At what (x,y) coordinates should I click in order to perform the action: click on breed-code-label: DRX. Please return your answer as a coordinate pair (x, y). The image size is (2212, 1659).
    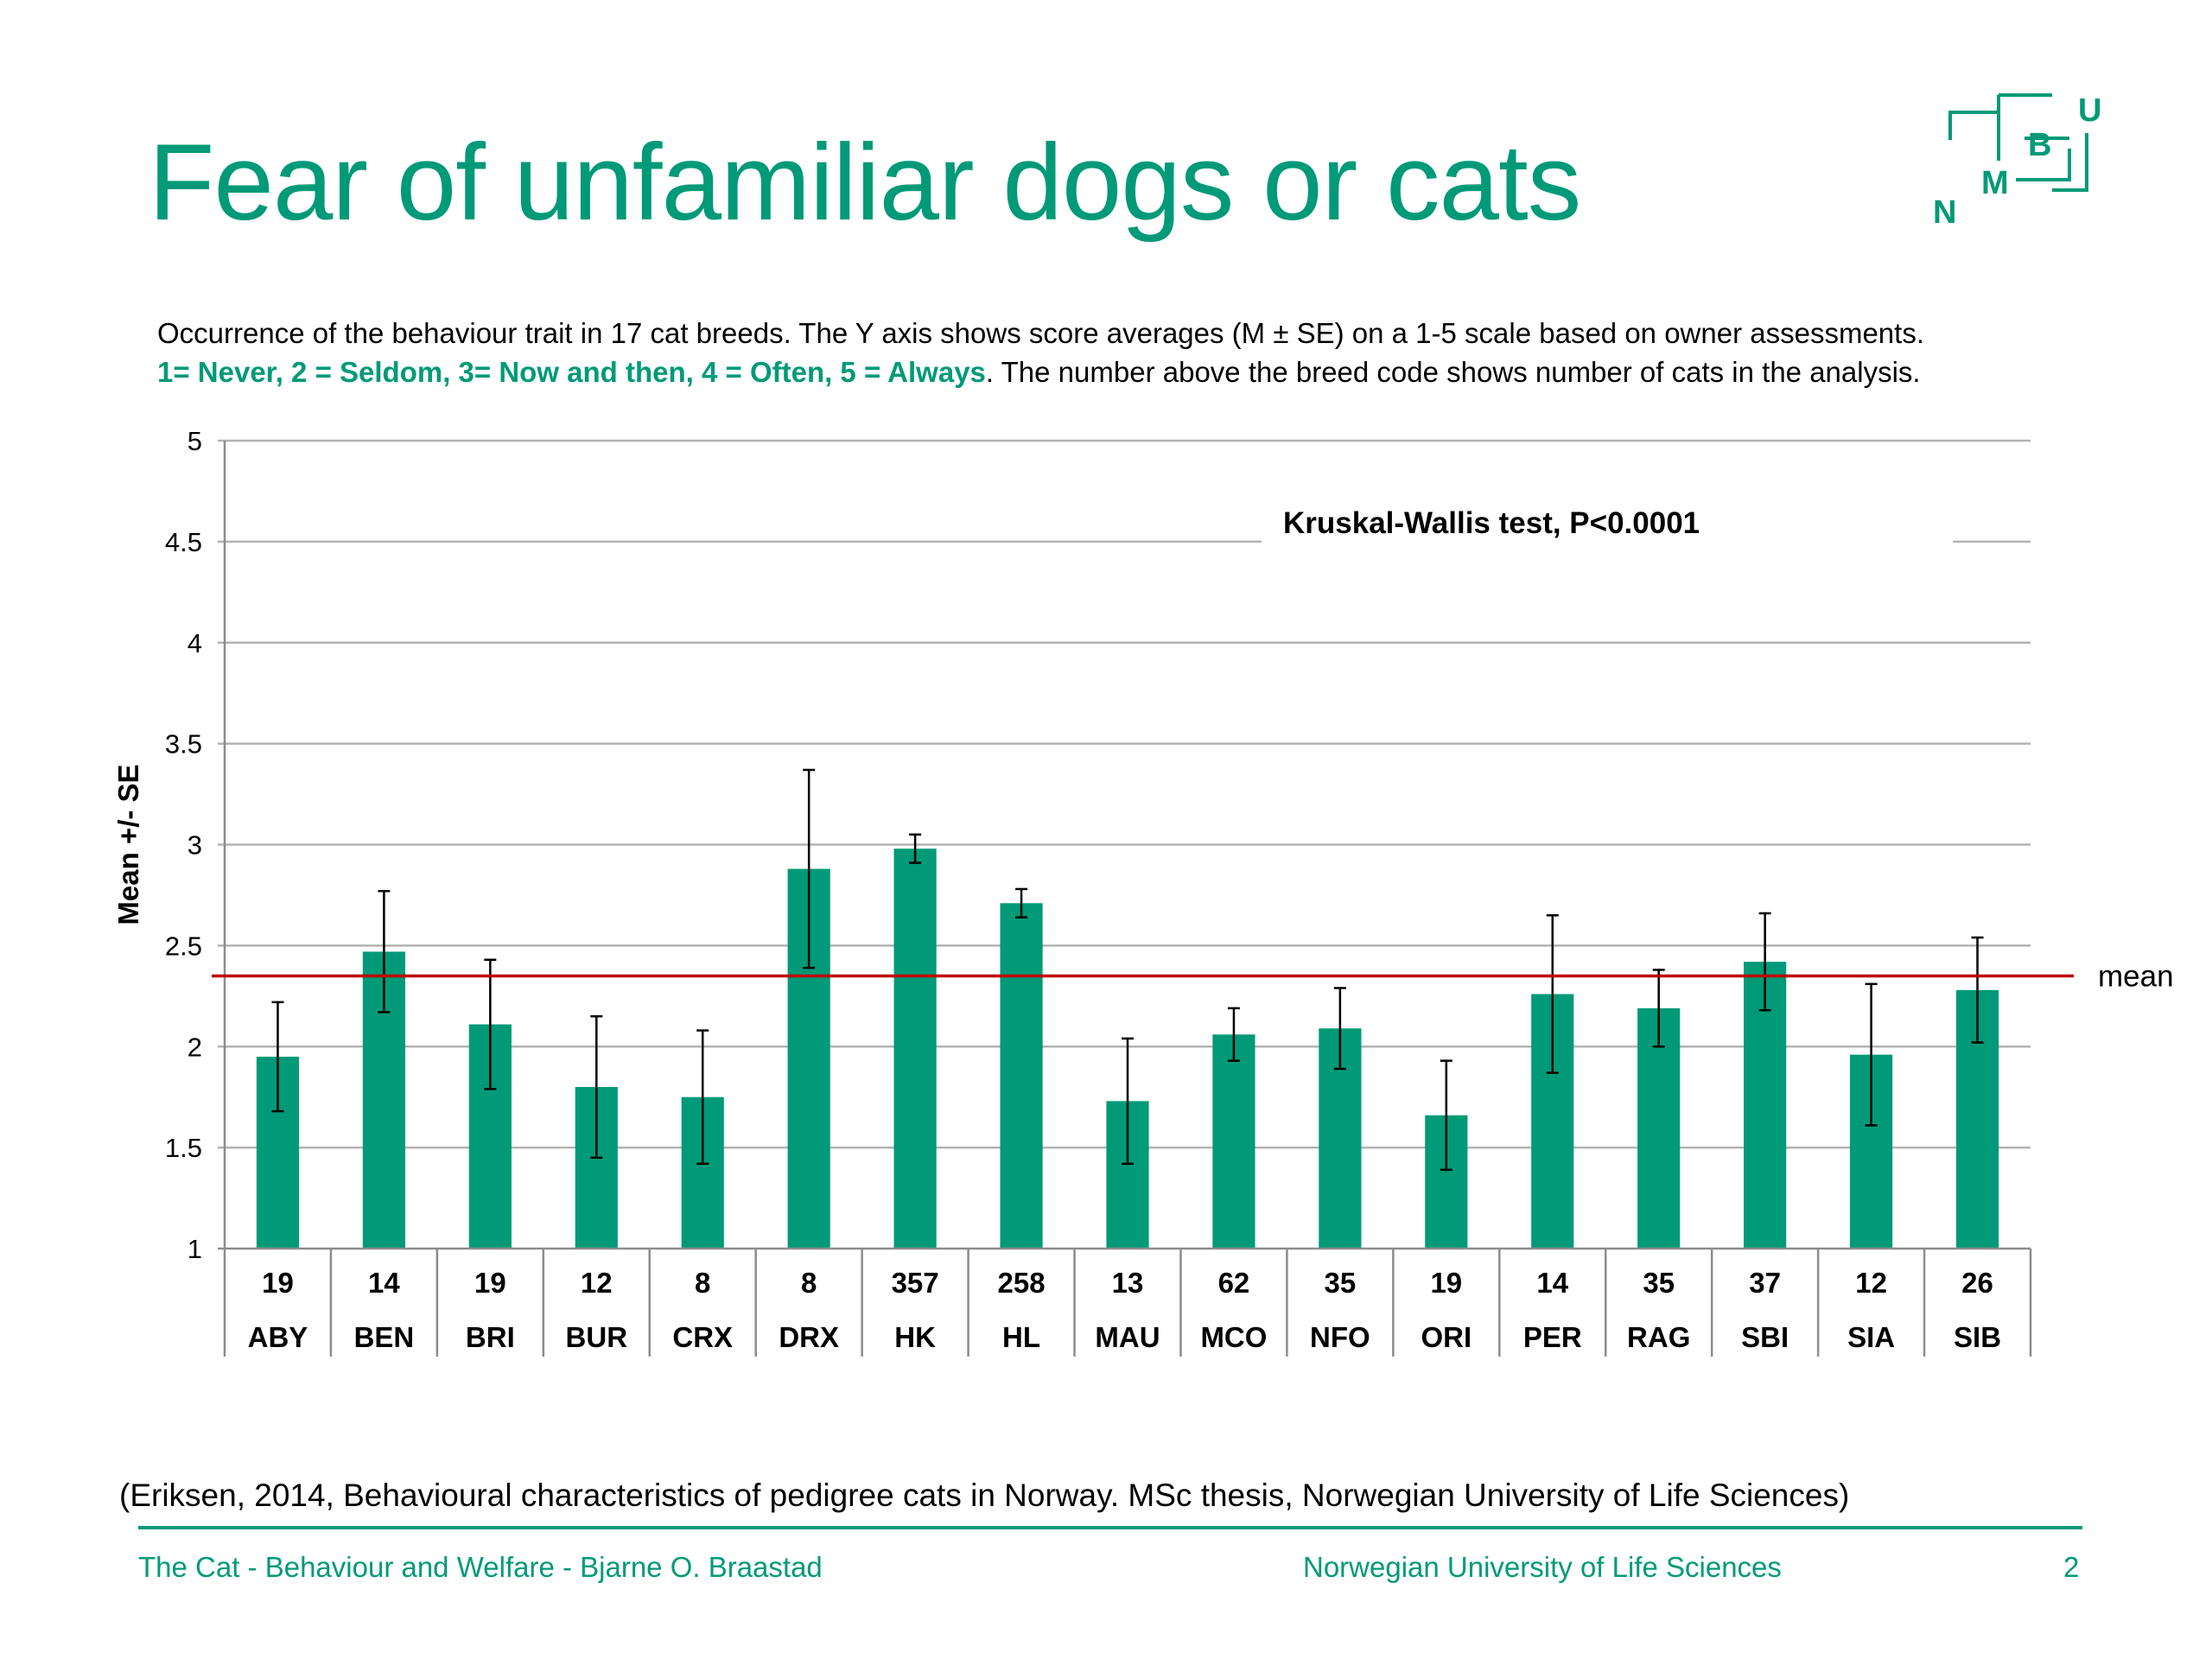
    Looking at the image, I should click on (809, 1337).